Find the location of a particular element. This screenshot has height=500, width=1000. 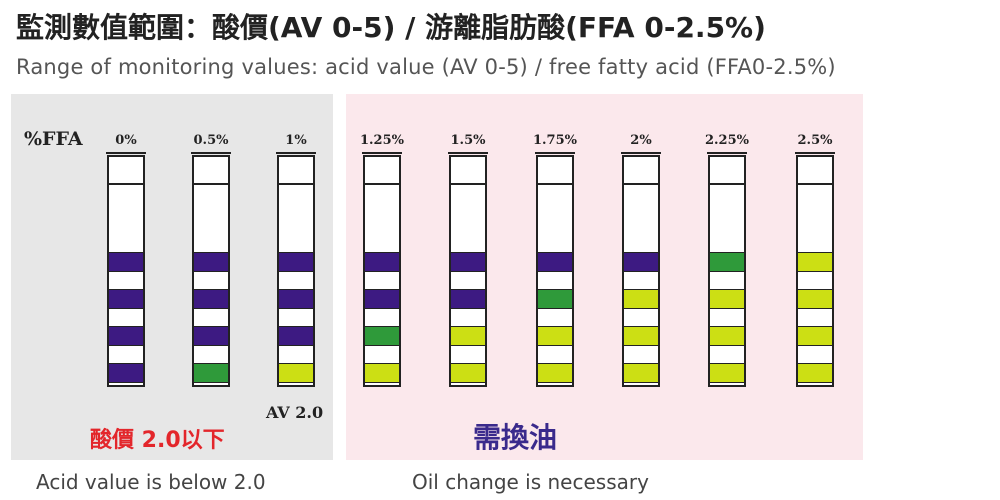

strip-label: 0% is located at coordinates (126, 140).